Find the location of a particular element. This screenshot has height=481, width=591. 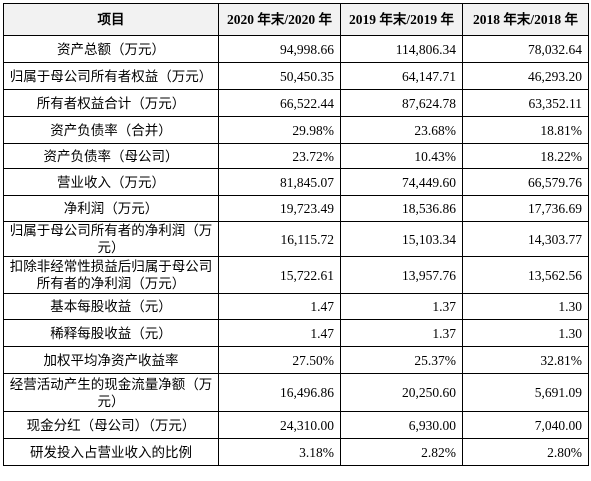

table-row: 研发投入占营业收入的比例 3.18% 2.82% 2.80% is located at coordinates (296, 452).